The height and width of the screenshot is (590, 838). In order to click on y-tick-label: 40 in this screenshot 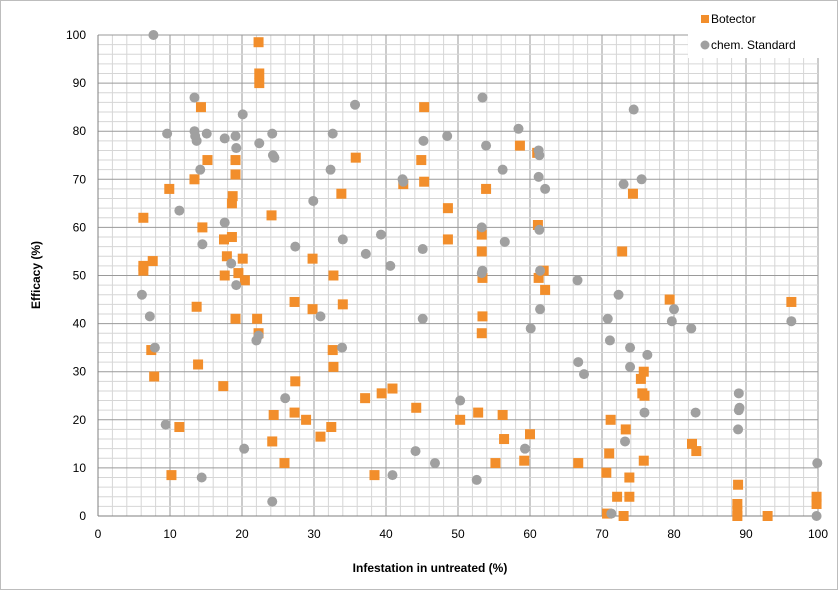, I will do `click(80, 324)`.